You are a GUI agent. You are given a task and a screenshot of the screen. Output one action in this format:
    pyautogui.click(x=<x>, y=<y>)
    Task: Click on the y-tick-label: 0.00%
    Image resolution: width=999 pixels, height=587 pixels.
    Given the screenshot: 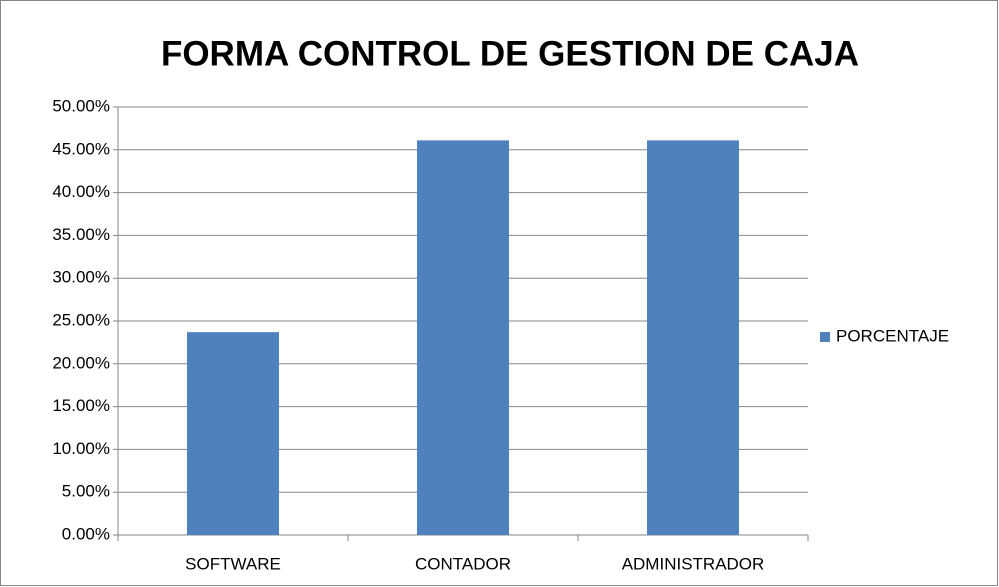 What is the action you would take?
    pyautogui.click(x=86, y=533)
    